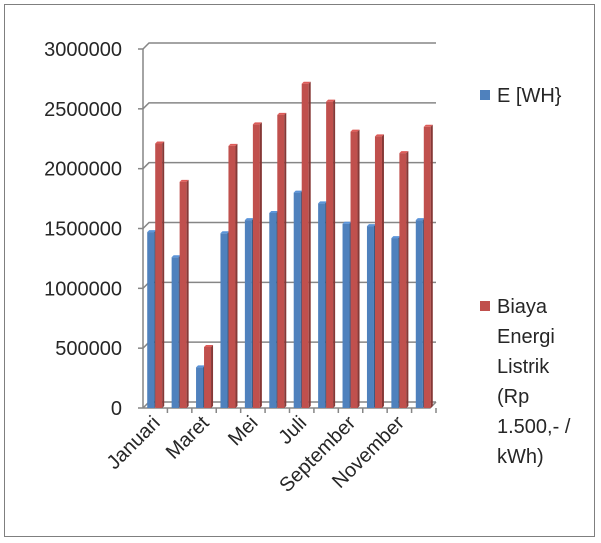  I want to click on legend-label-series-2-line: Energi, so click(526, 337).